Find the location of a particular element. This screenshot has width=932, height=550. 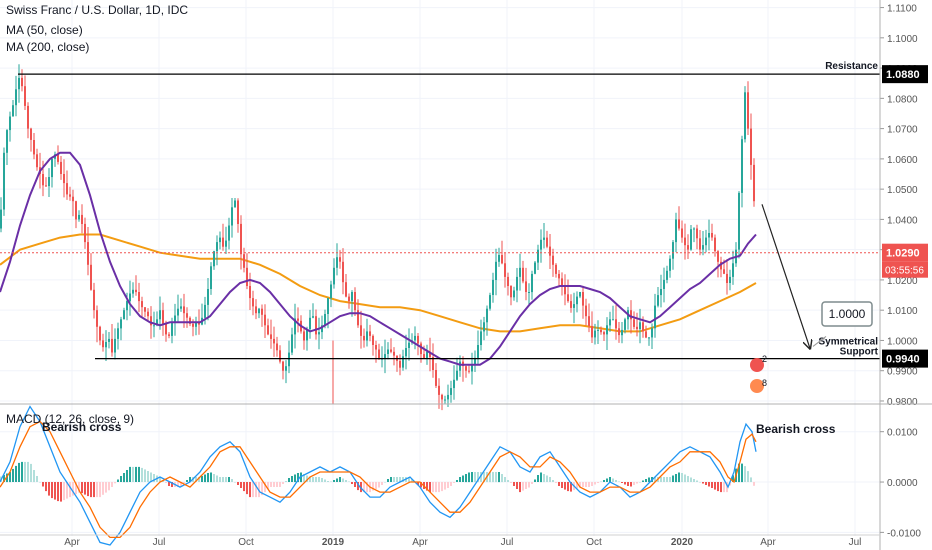

countdown-text: 03:55:56 is located at coordinates (904, 271).